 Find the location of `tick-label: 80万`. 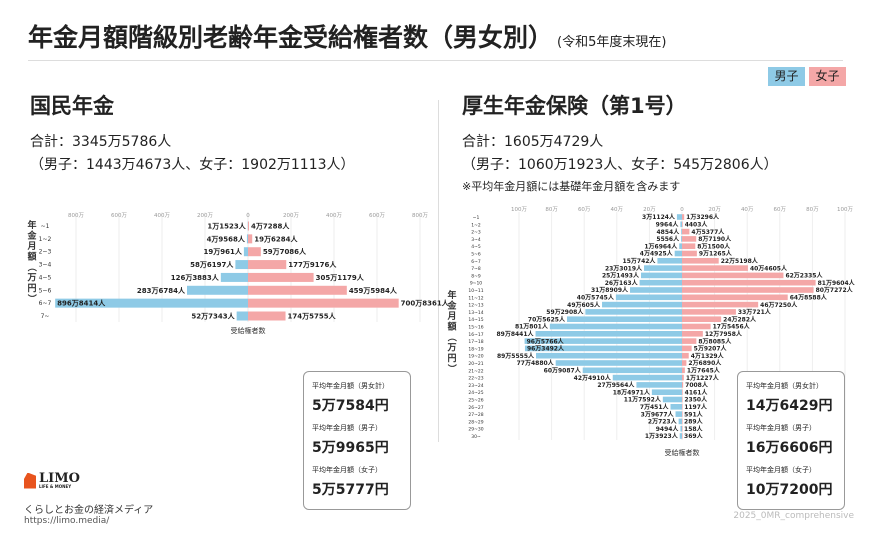

tick-label: 80万 is located at coordinates (812, 209).